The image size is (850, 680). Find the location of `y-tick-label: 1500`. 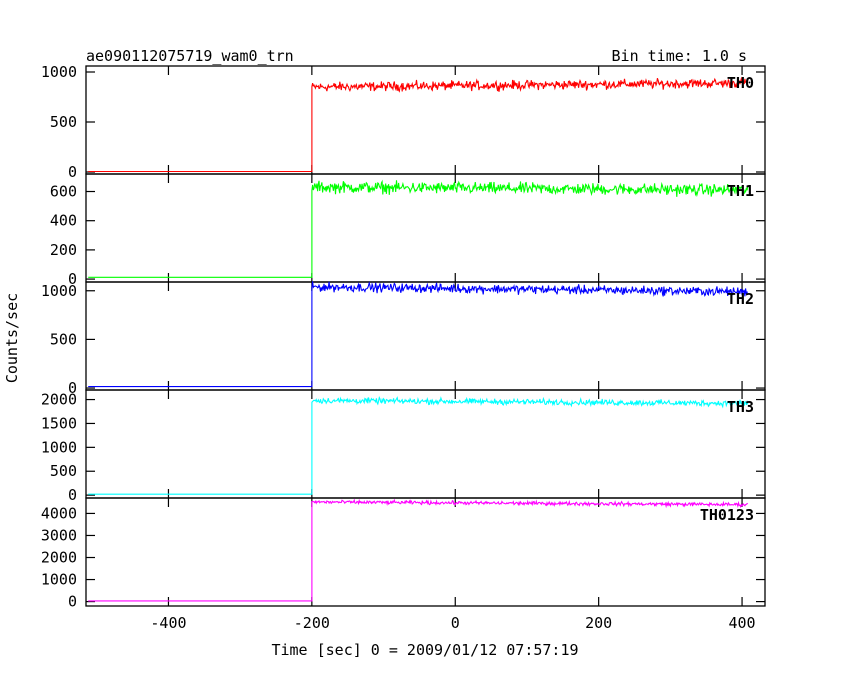

y-tick-label: 1500 is located at coordinates (59, 423).